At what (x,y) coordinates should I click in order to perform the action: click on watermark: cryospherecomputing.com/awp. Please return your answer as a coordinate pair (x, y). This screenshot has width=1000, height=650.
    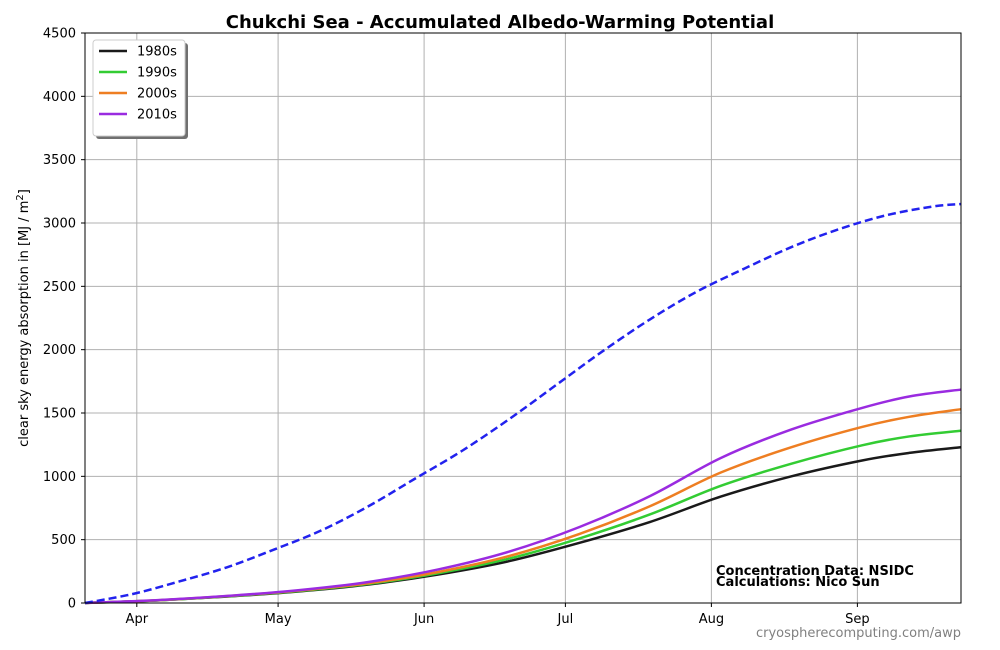
    Looking at the image, I should click on (858, 633).